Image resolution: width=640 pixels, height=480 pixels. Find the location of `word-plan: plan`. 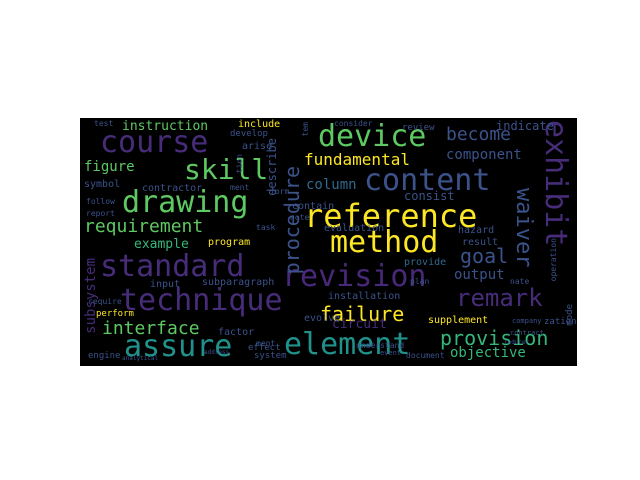

word-plan: plan is located at coordinates (420, 281).